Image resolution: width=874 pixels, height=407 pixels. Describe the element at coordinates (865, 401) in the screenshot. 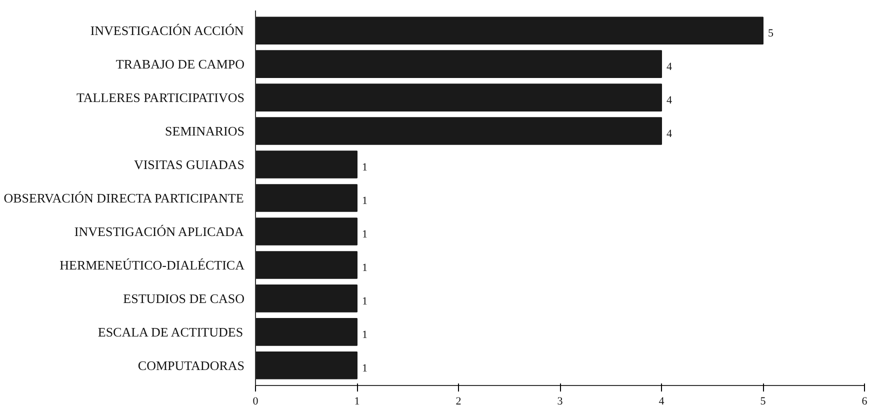

I see `x-tick-label: 6` at that location.